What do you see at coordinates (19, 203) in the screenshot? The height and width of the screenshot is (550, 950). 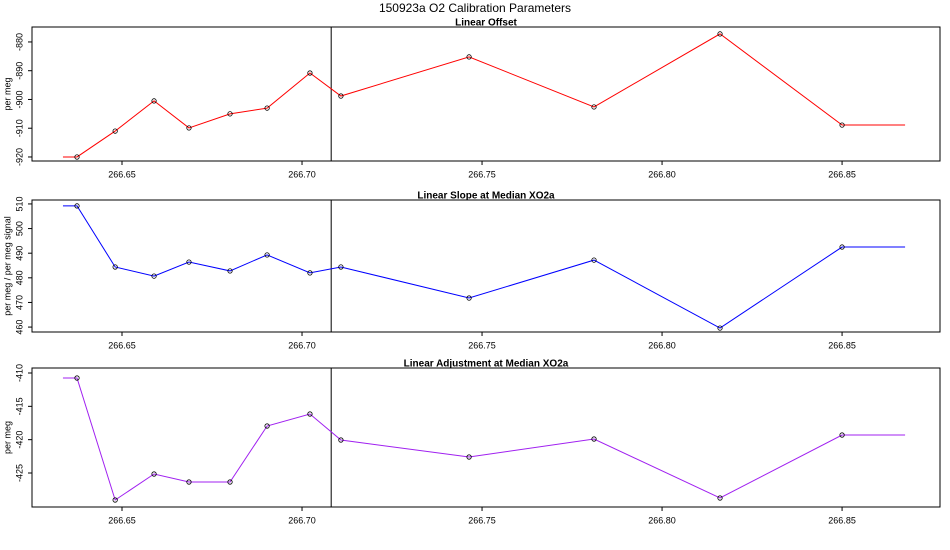 I see `y-tick-label: 510` at bounding box center [19, 203].